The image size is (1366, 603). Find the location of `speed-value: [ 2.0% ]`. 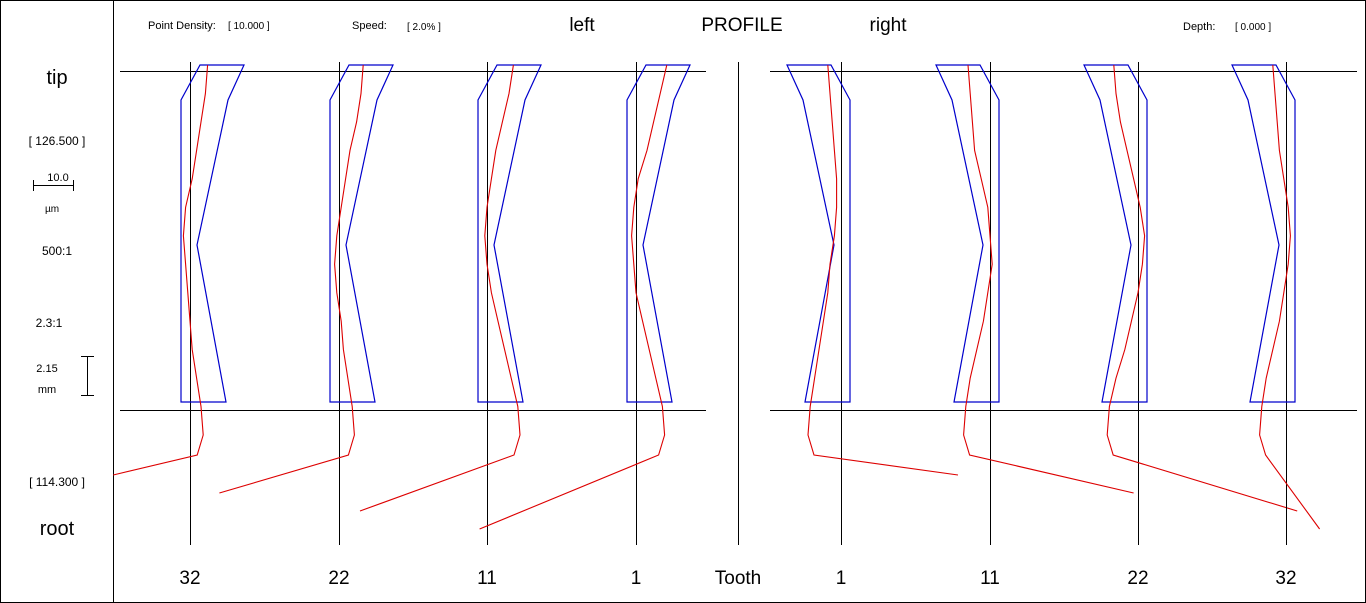

speed-value: [ 2.0% ] is located at coordinates (424, 27).